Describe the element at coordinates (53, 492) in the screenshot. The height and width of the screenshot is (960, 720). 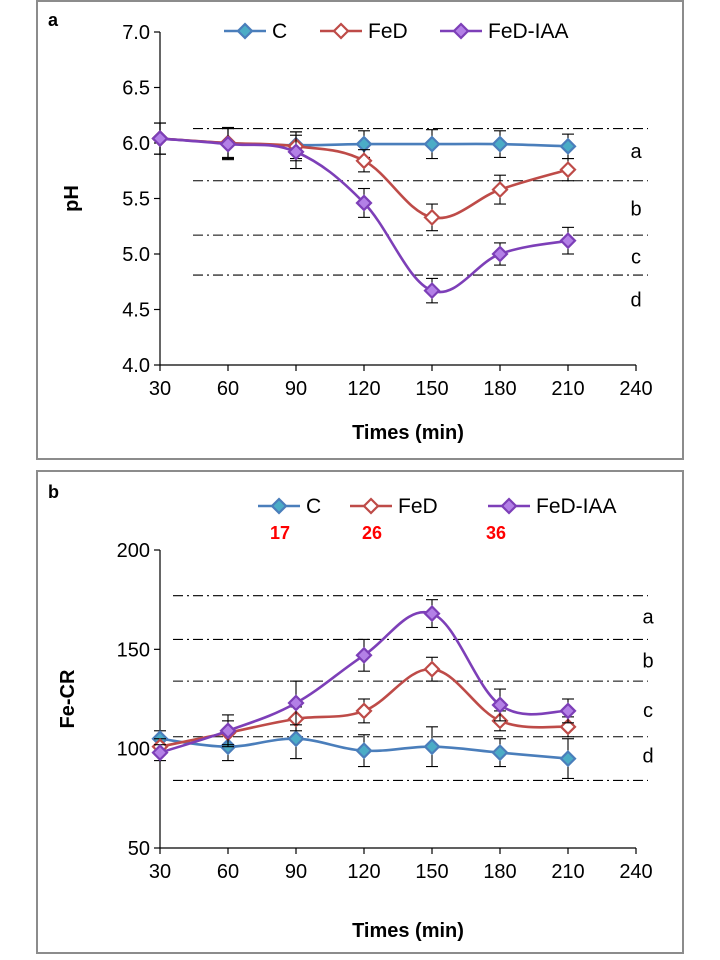
I see `panel-label-b: b` at that location.